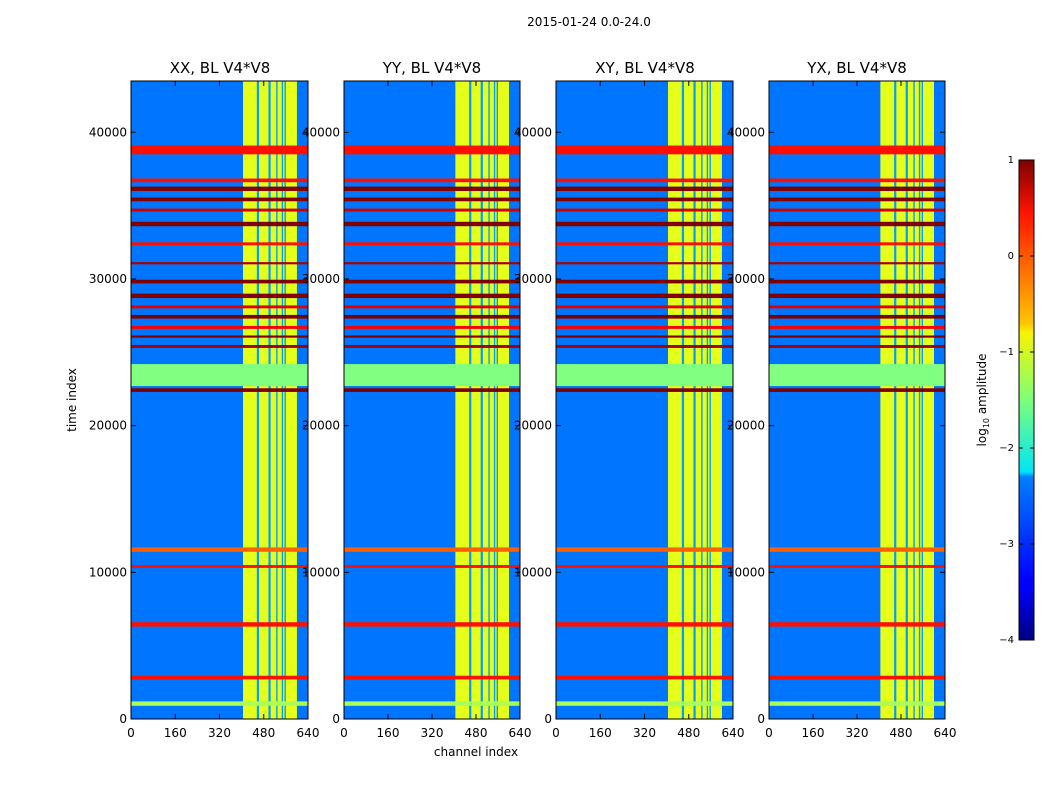 The height and width of the screenshot is (800, 1050). What do you see at coordinates (982, 437) in the screenshot?
I see `colorbar-label-log: log` at bounding box center [982, 437].